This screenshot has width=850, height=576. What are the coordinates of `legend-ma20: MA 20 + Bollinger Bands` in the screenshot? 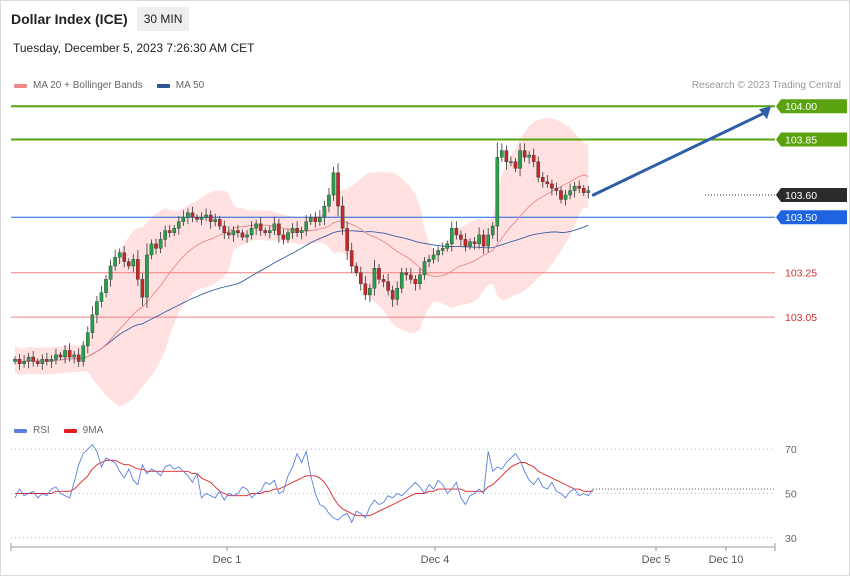 It's located at (78, 85).